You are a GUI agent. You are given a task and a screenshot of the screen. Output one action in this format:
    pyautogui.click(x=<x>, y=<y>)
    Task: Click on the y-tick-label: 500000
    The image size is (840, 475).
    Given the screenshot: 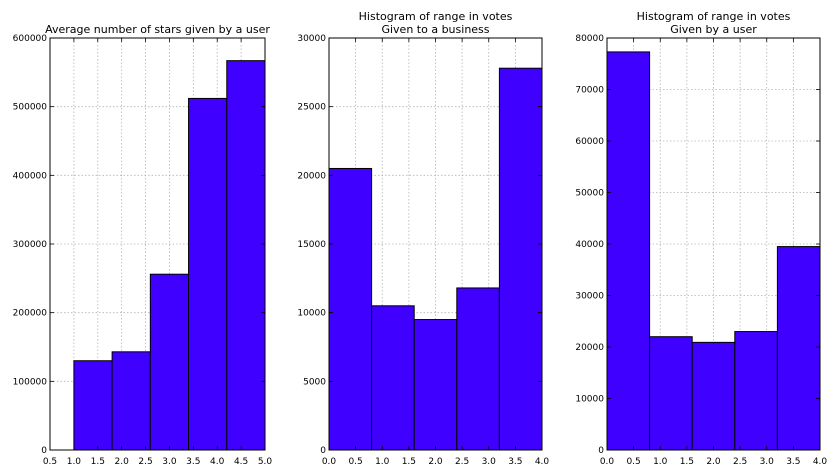 What is the action you would take?
    pyautogui.click(x=30, y=108)
    